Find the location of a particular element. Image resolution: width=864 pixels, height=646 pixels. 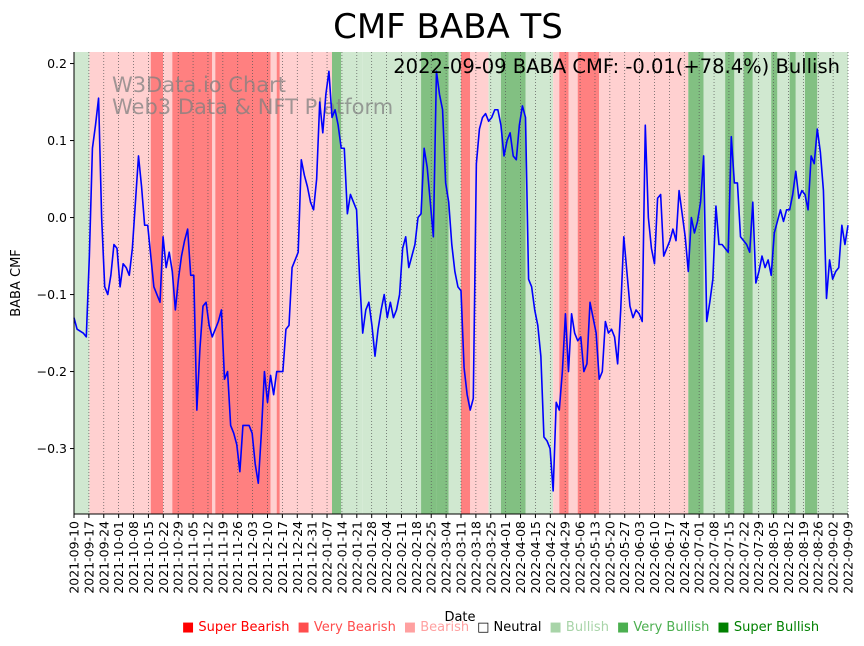

x-tick-label: 2022-03-11 is located at coordinates (461, 557).